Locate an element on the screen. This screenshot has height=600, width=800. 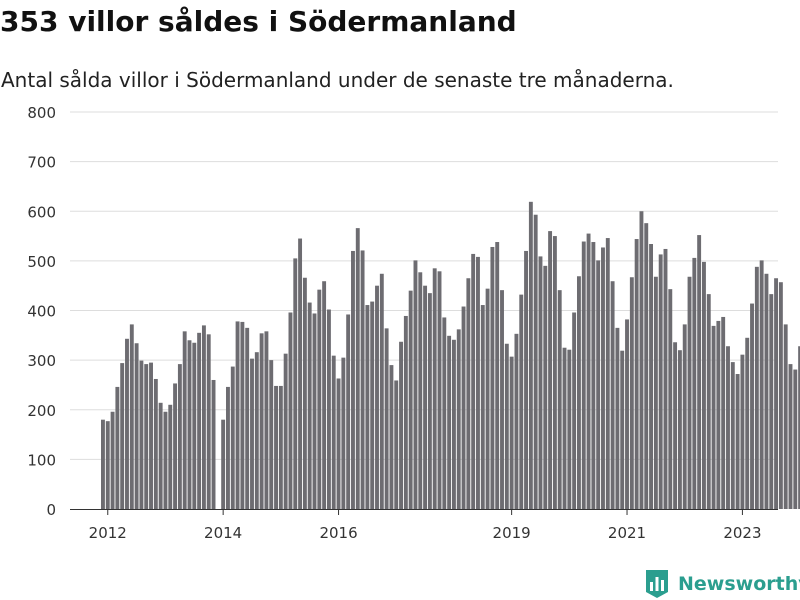
x-axis: 2012201420162019202120232025 is located at coordinates (424, 525).